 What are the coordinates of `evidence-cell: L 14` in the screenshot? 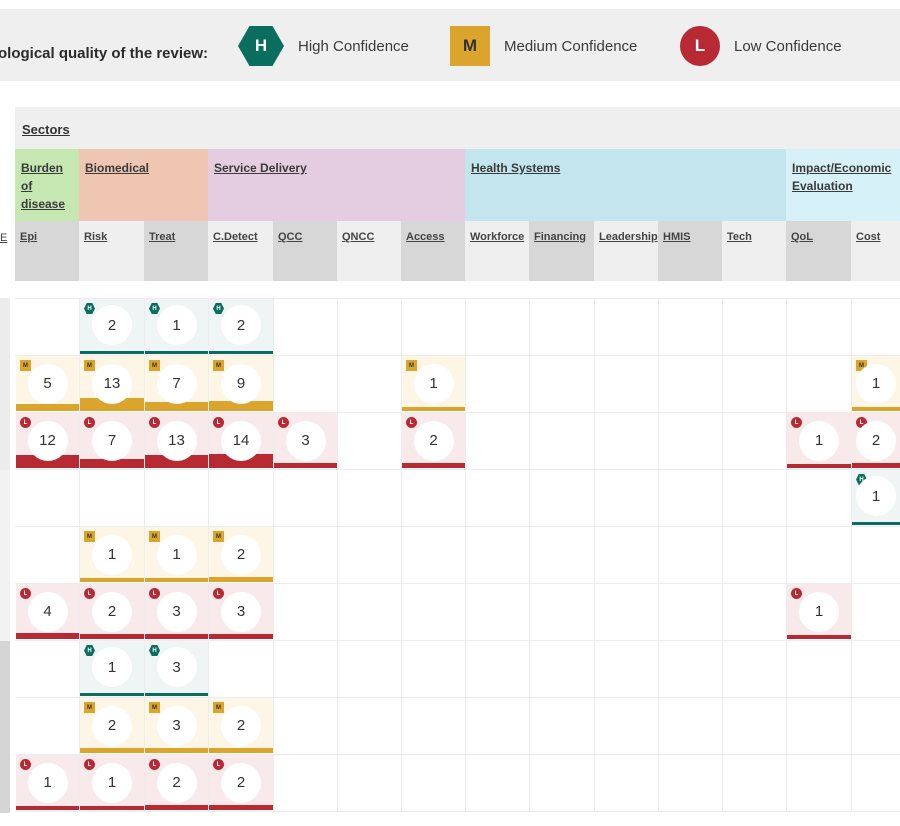 It's located at (241, 440).